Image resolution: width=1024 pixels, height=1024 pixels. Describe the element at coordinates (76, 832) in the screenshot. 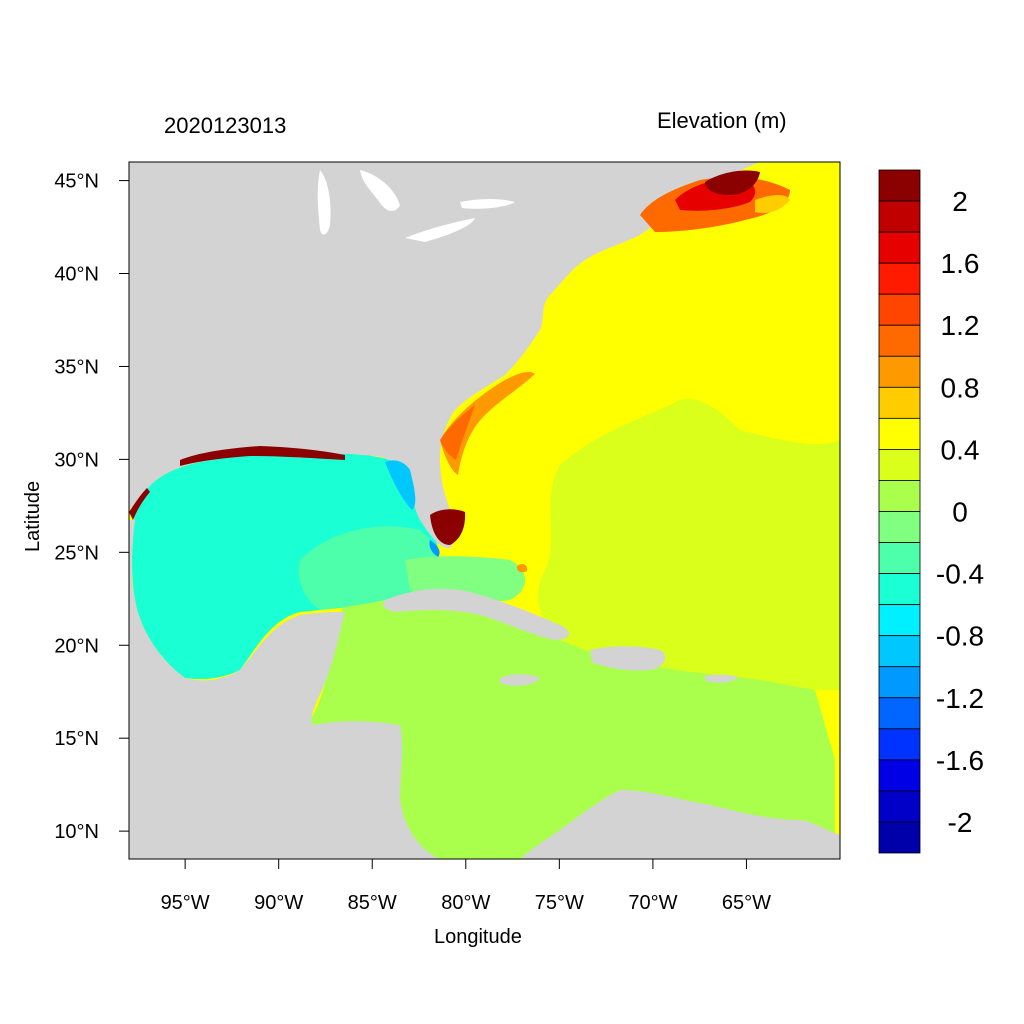

I see `y-tick-label: 10°N` at that location.